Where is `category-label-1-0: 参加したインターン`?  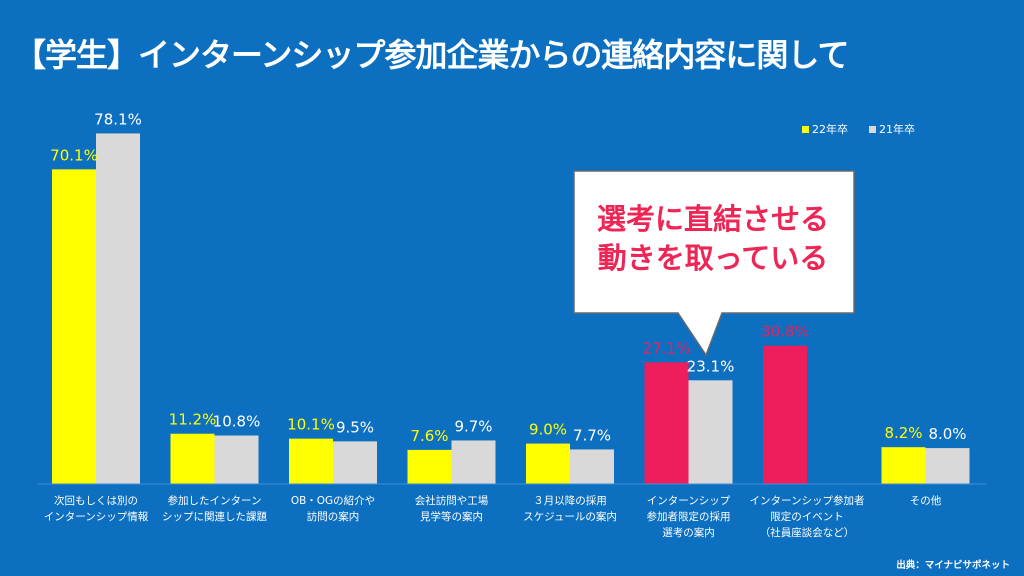
category-label-1-0: 参加したインターン is located at coordinates (215, 500).